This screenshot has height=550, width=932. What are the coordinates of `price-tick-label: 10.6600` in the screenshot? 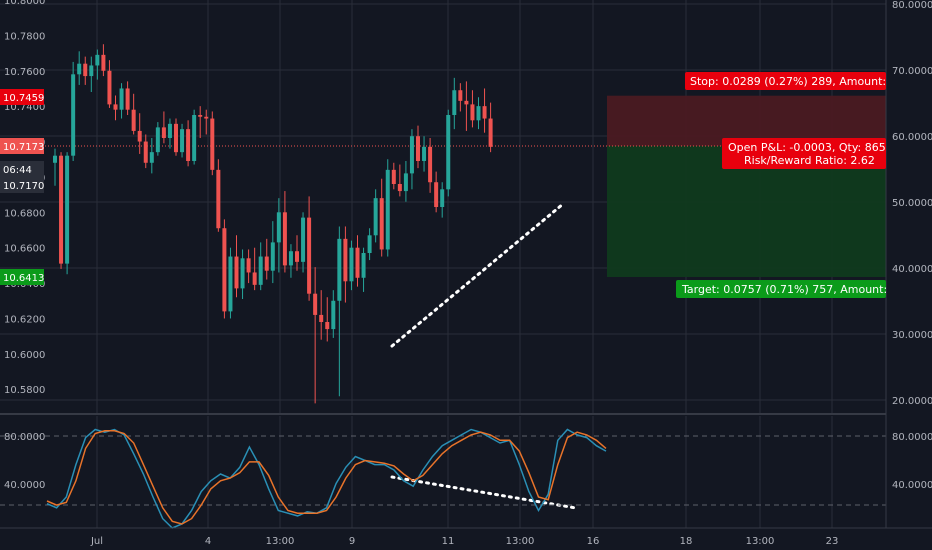 It's located at (24, 249).